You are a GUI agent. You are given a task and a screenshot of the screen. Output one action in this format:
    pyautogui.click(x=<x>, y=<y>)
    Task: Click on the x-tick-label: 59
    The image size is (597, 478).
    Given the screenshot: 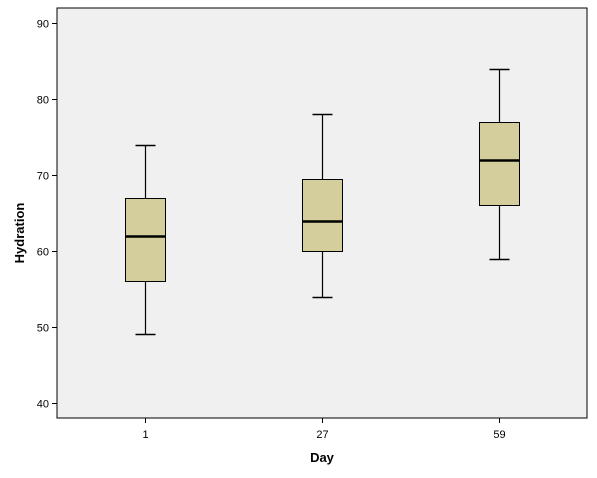 What is the action you would take?
    pyautogui.click(x=499, y=435)
    